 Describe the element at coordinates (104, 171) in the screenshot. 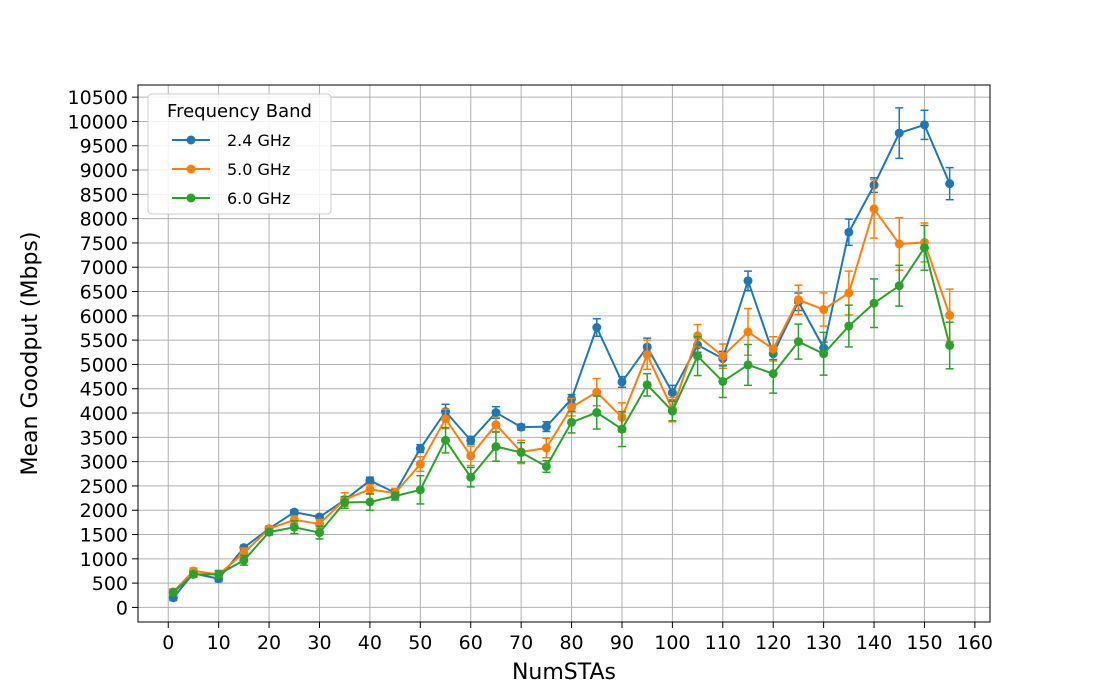

I see `y-tick-label: 9000` at that location.